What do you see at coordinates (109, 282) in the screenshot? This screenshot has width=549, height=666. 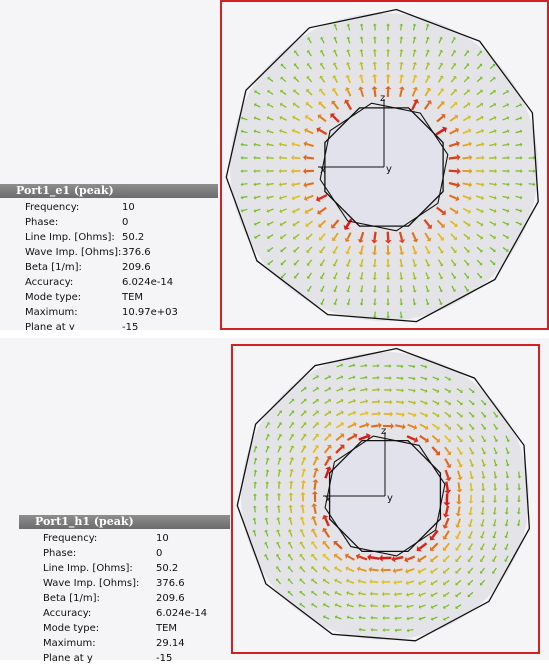 I see `info-row: Accuracy: 6.024e-14` at bounding box center [109, 282].